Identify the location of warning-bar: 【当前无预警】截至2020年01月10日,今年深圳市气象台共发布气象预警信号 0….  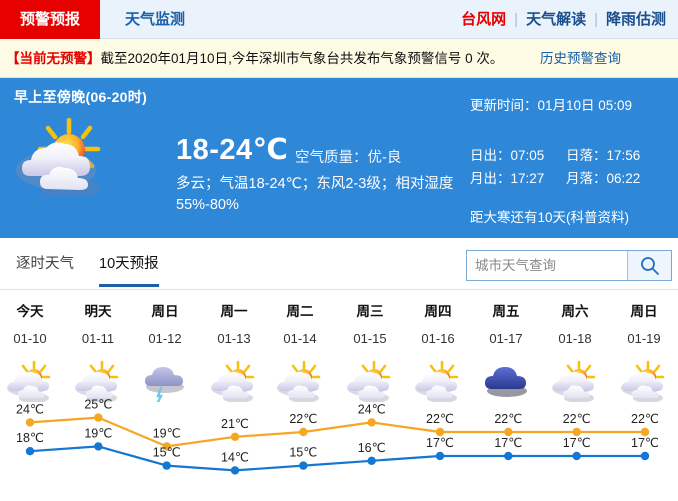
(339, 58).